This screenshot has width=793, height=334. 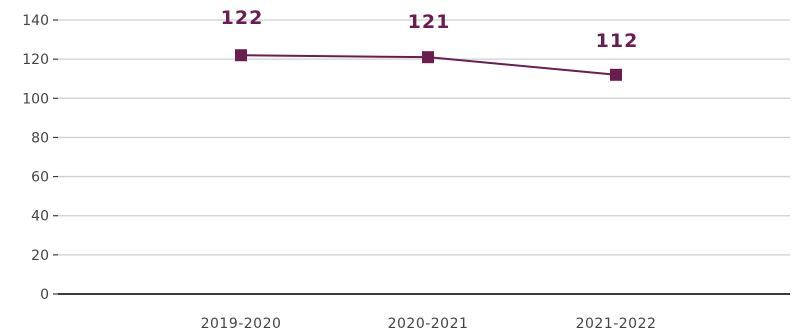 What do you see at coordinates (429, 22) in the screenshot?
I see `data-label: 121` at bounding box center [429, 22].